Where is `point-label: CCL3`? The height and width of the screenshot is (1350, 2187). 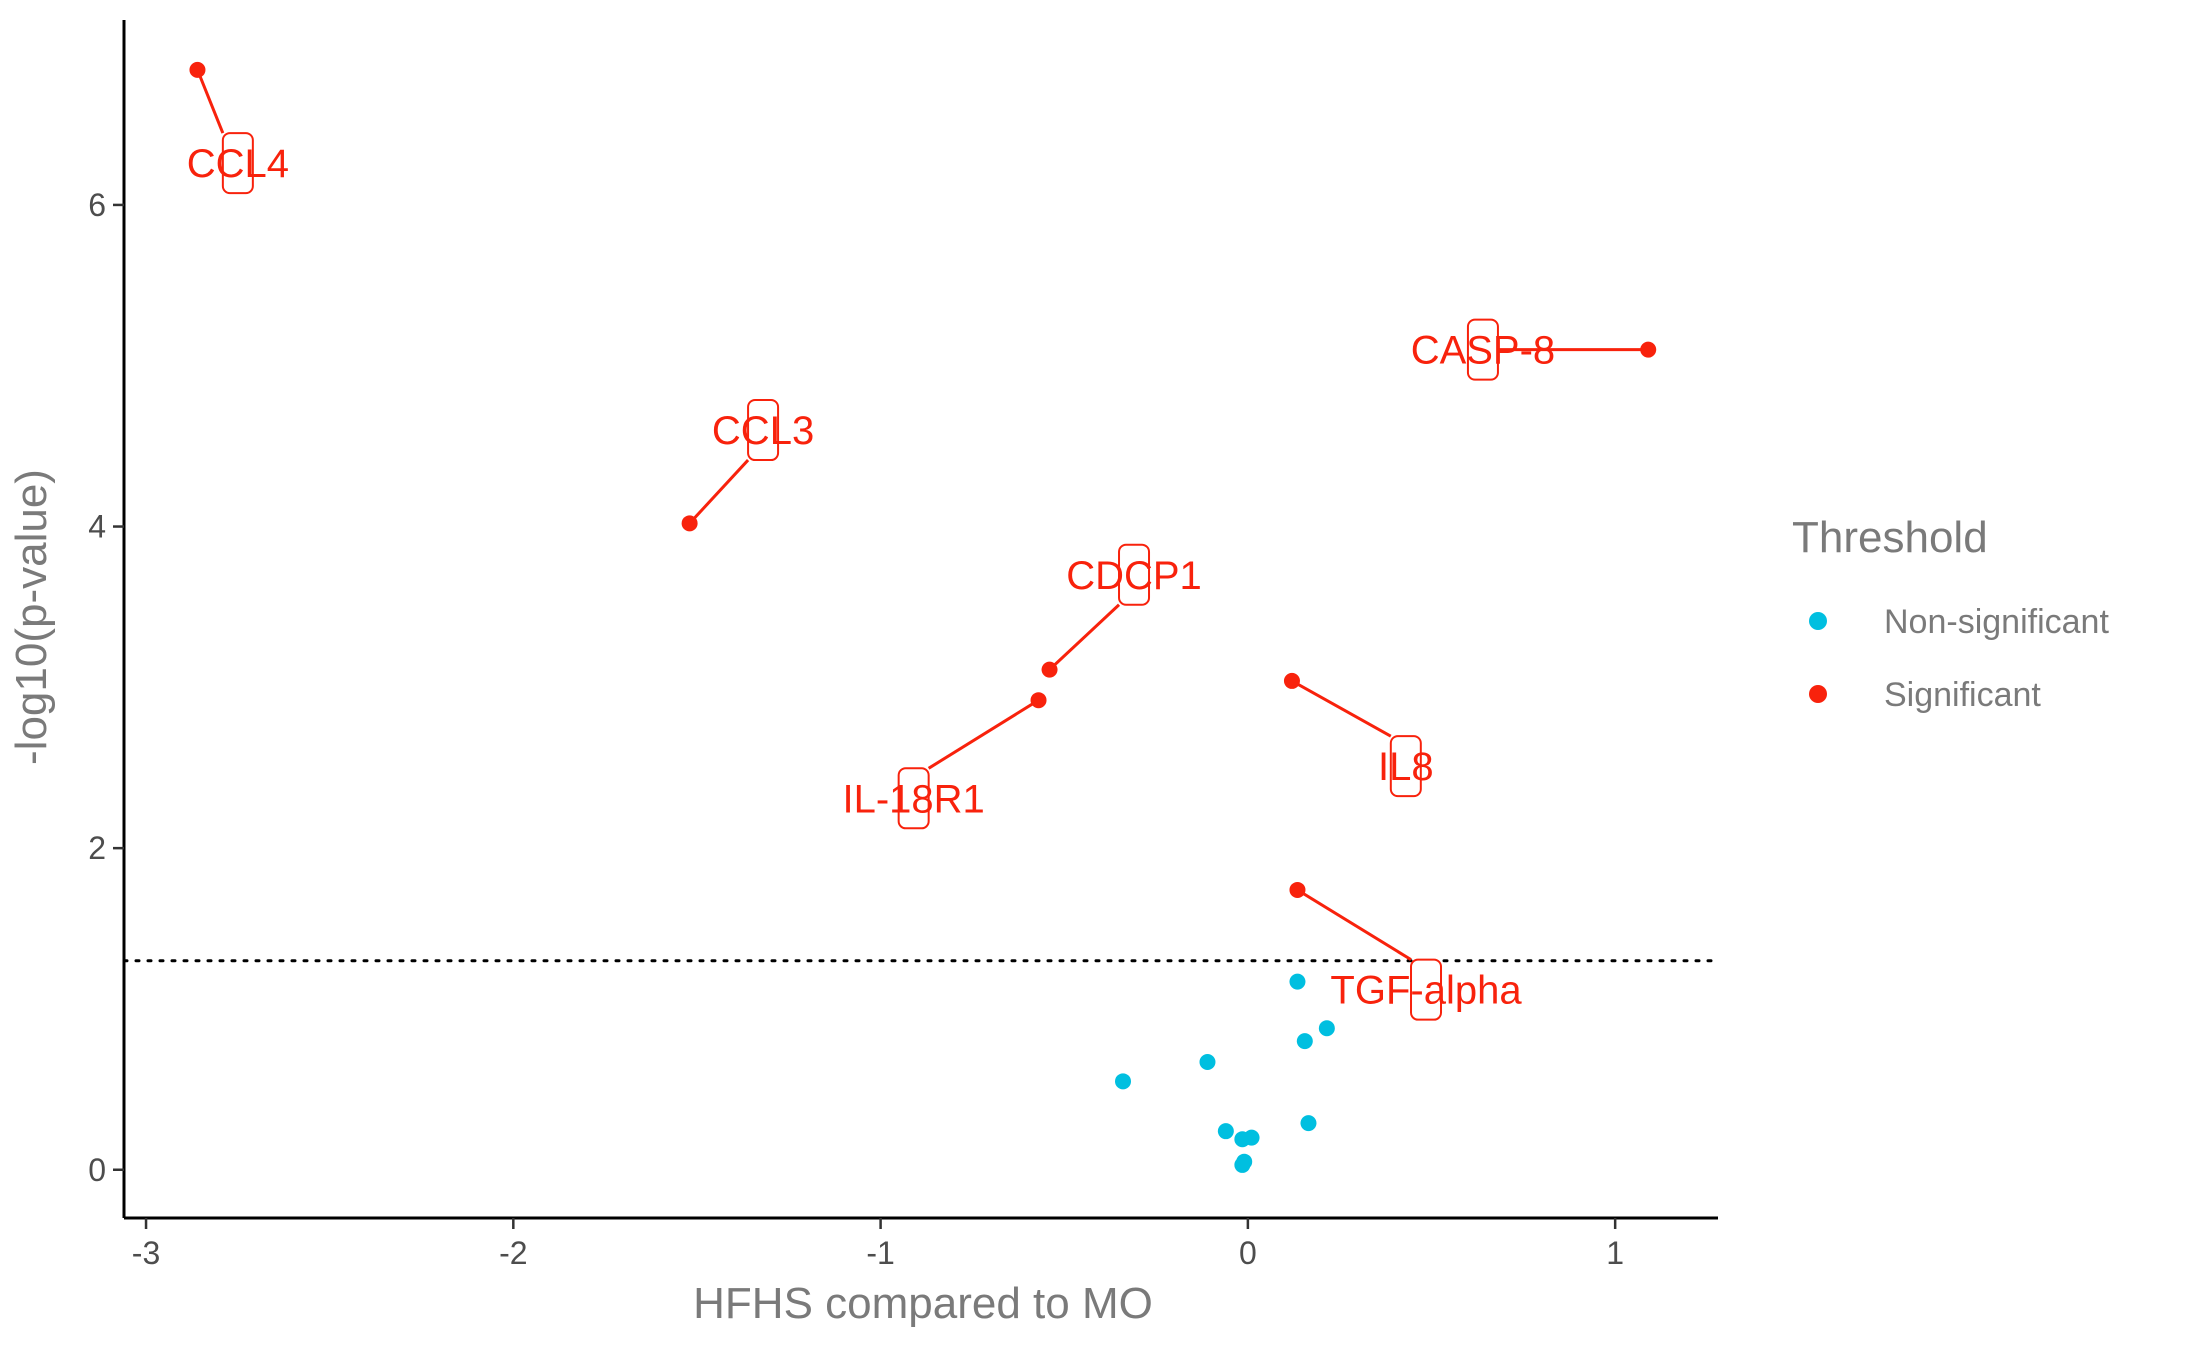
point-label: CCL3 is located at coordinates (763, 431).